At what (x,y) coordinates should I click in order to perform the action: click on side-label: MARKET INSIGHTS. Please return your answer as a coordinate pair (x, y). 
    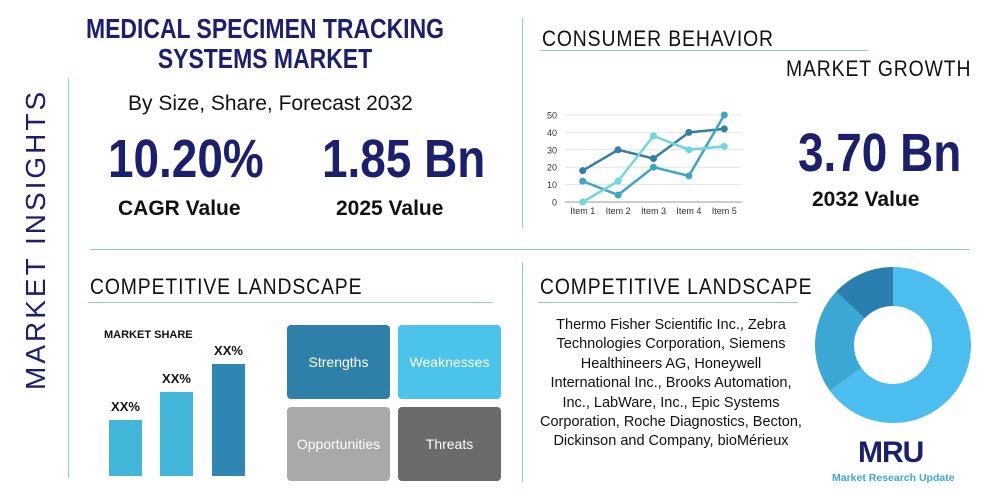
    Looking at the image, I should click on (35, 239).